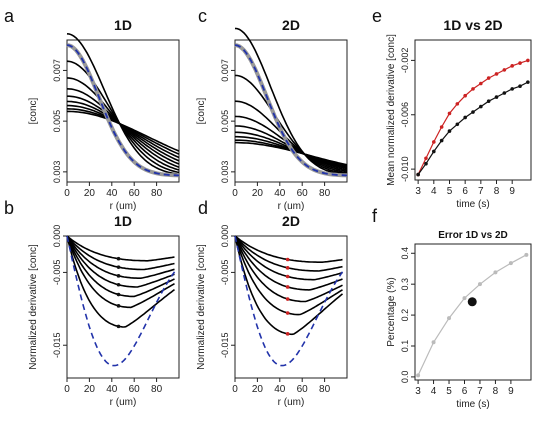 The height and width of the screenshot is (422, 558). Describe the element at coordinates (225, 273) in the screenshot. I see `y-tick-label: -0.005` at that location.